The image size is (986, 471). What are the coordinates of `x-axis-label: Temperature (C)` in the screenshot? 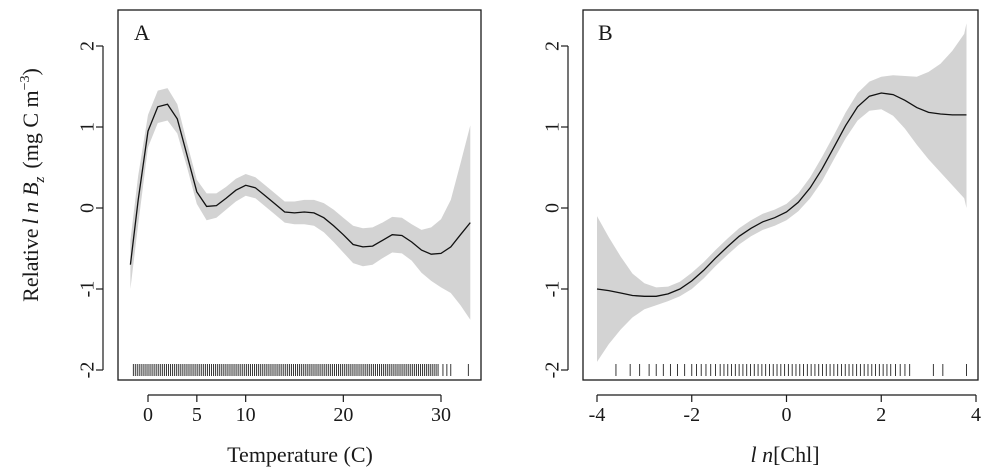 It's located at (300, 454).